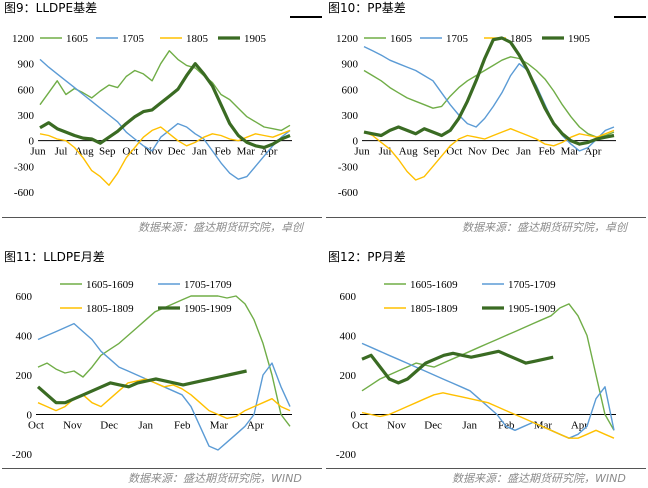 The image size is (648, 488). What do you see at coordinates (51, 8) in the screenshot?
I see `fig9-title: 图9：LLDPE基差` at bounding box center [51, 8].